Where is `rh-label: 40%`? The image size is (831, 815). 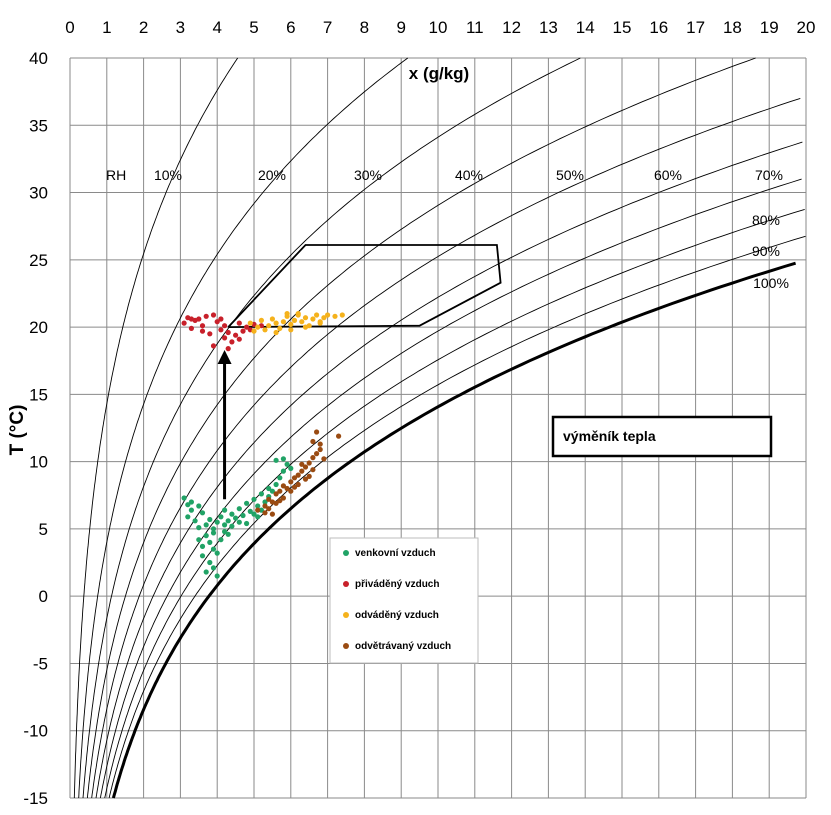
rh-label: 40% is located at coordinates (469, 175).